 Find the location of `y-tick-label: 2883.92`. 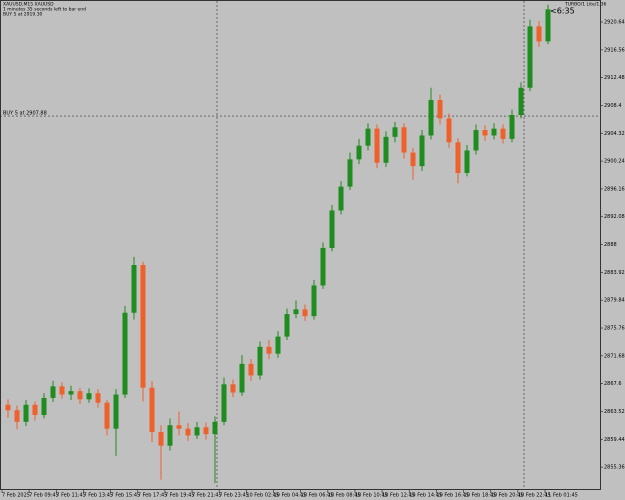

y-tick-label: 2883.92 is located at coordinates (614, 273).